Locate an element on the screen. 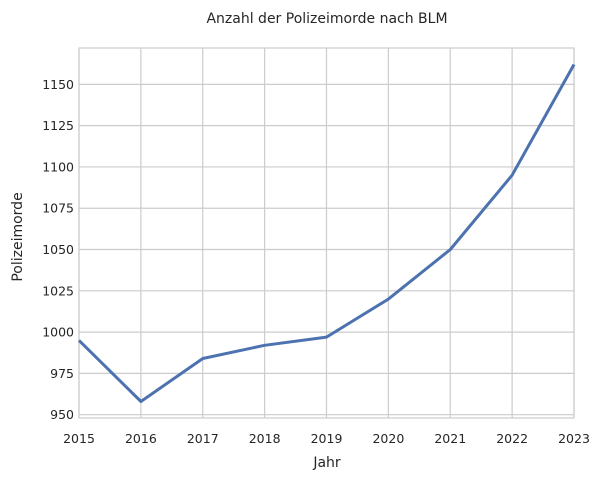 The image size is (600, 477). x-axis-label: Jahr is located at coordinates (326, 463).